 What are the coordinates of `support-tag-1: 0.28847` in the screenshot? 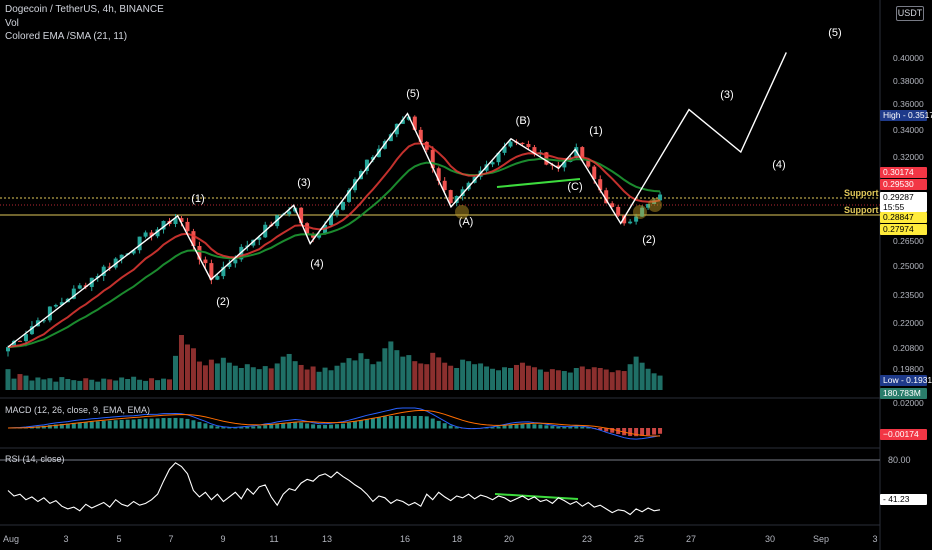 It's located at (903, 217).